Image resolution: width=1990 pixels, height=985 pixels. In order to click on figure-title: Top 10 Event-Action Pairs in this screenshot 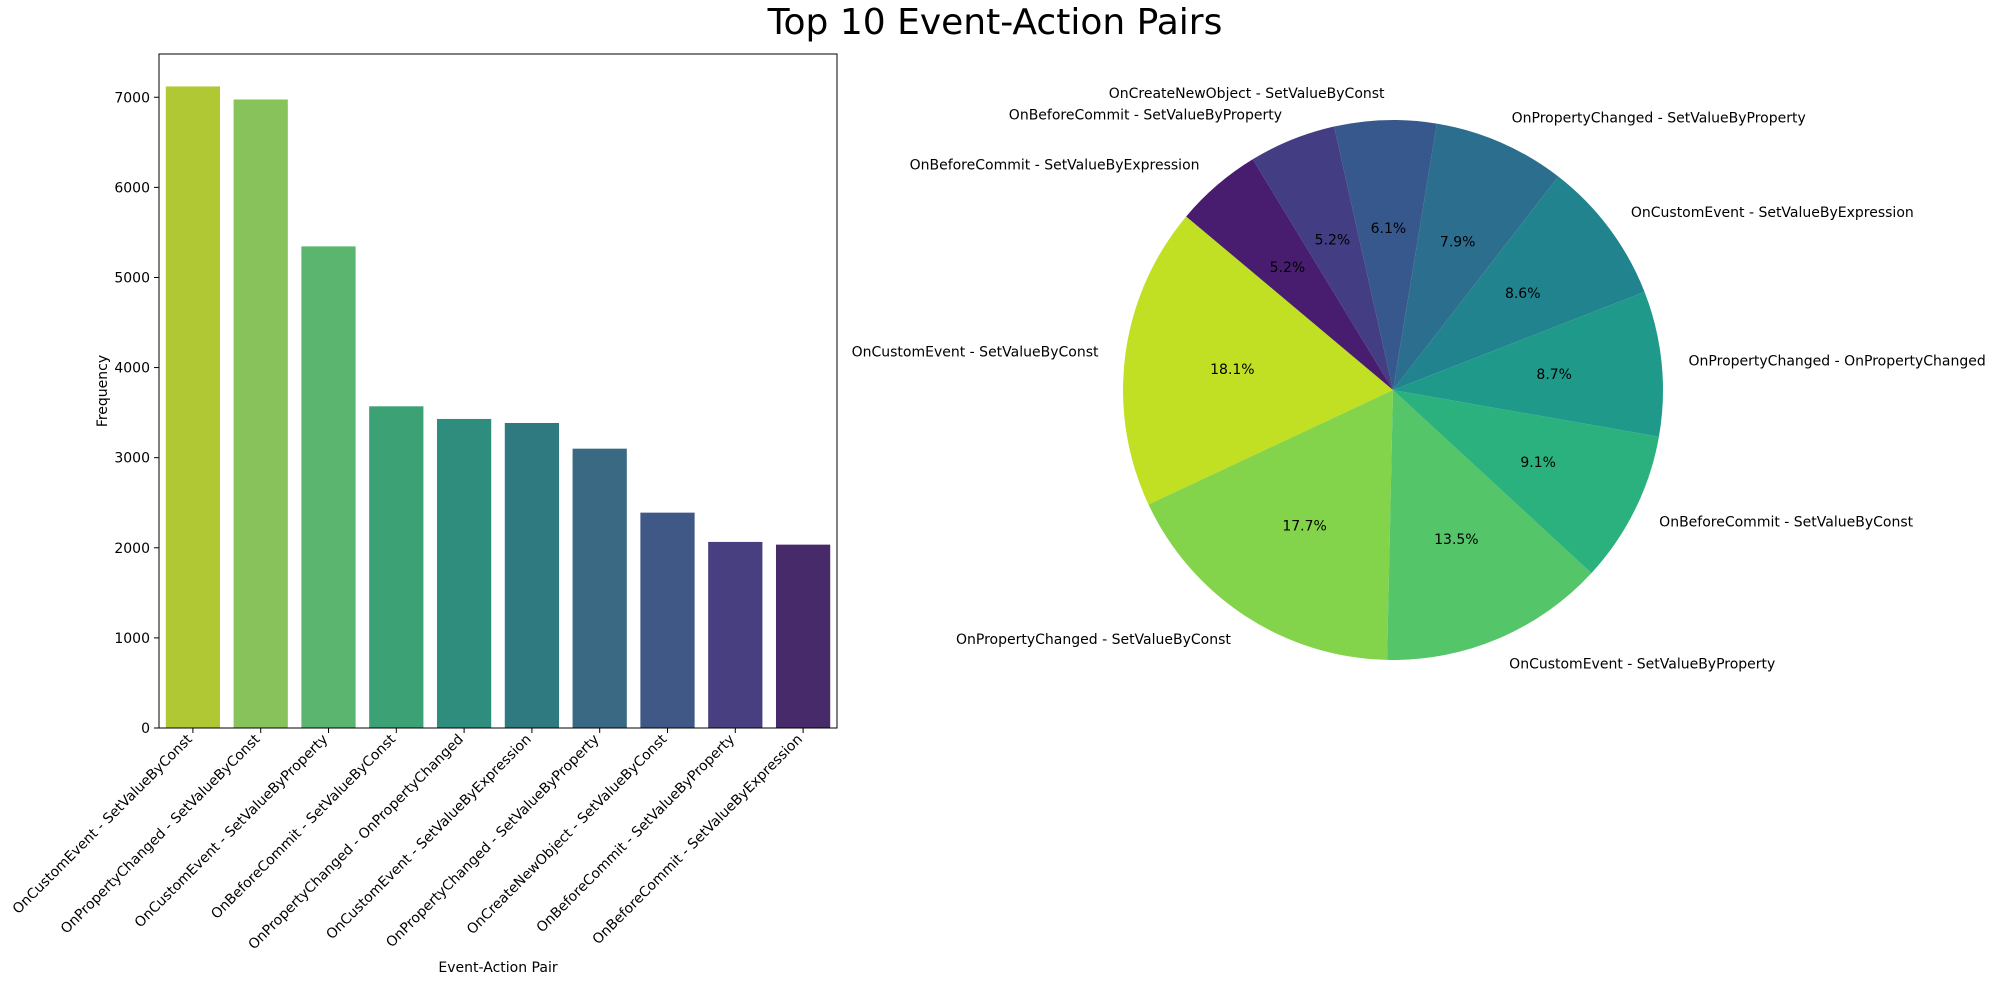, I will do `click(995, 22)`.